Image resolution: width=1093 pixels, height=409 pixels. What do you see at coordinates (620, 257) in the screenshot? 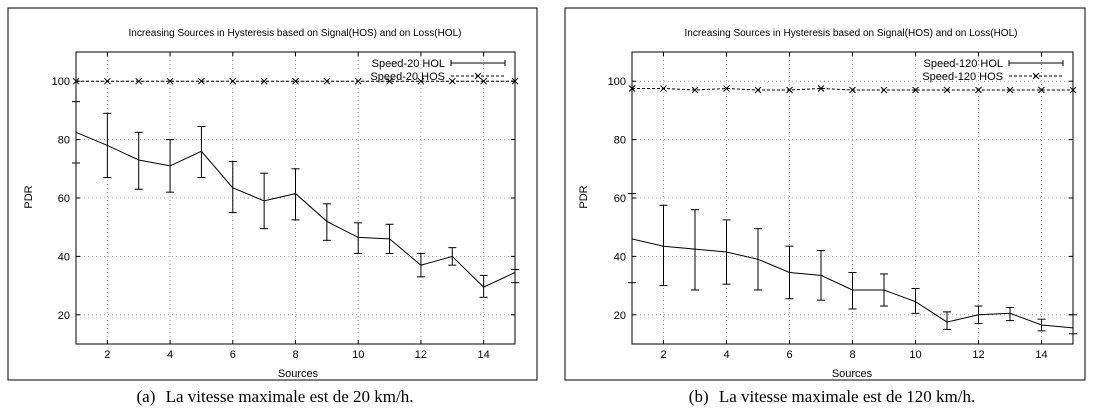
I see `panel-b-y-tick-label-40: 40` at bounding box center [620, 257].